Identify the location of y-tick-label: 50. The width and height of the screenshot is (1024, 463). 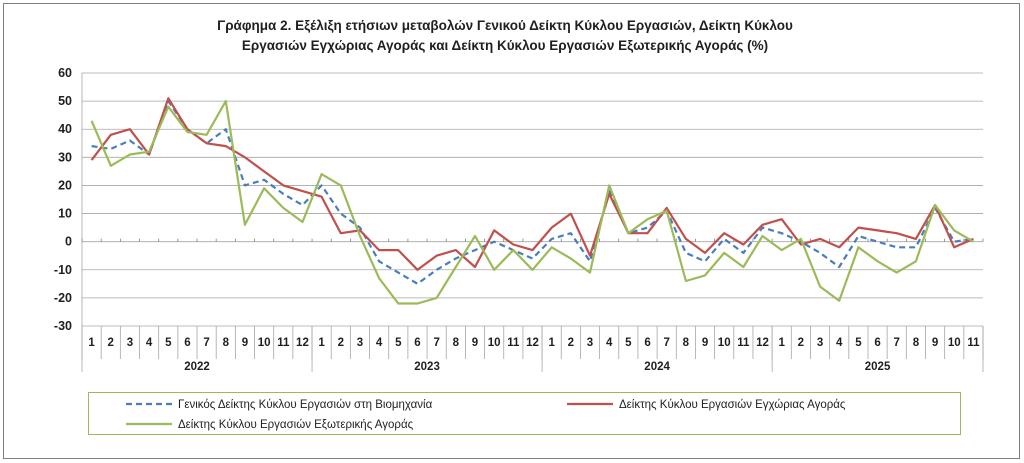
(65, 101).